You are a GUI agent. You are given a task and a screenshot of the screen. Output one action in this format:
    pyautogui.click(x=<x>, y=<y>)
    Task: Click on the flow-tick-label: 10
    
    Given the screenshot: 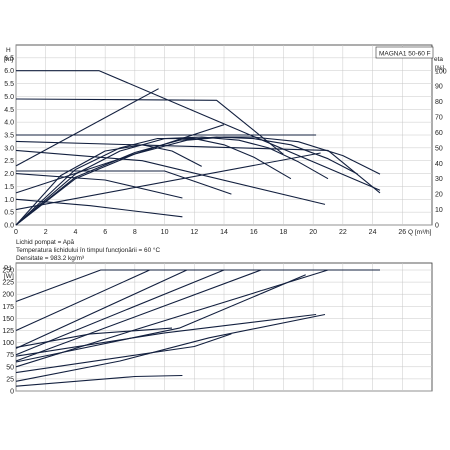 What is the action you would take?
    pyautogui.click(x=165, y=232)
    